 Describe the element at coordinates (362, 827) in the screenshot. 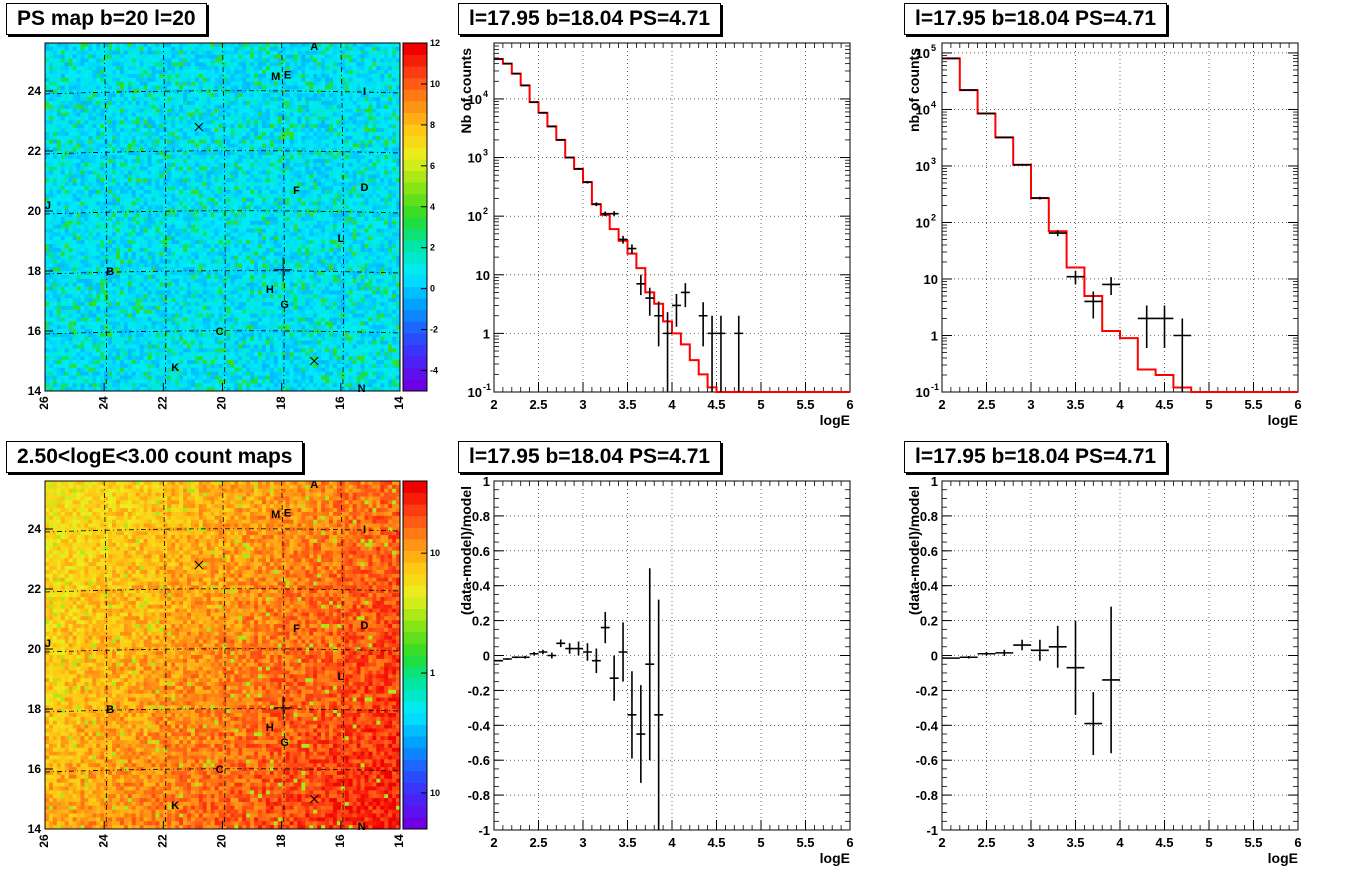

I see `source-label: N` at that location.